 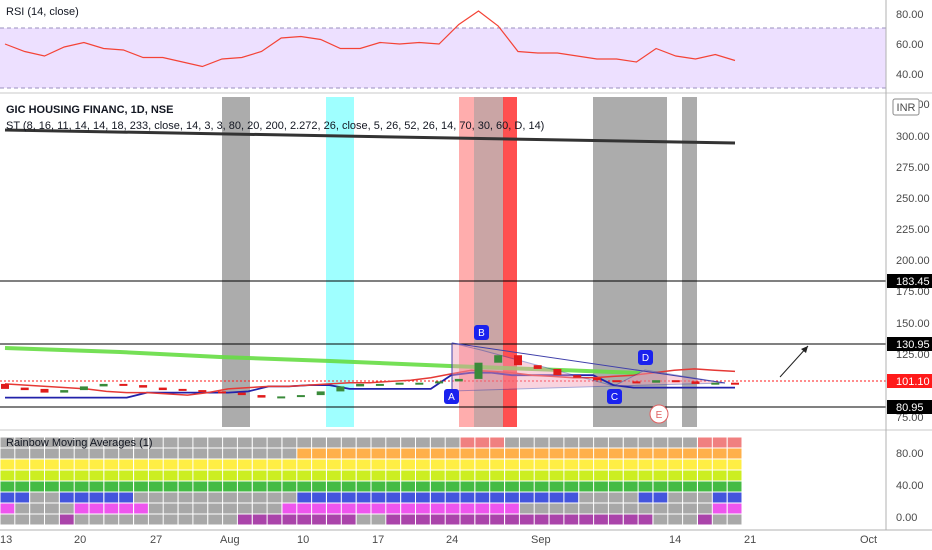 What do you see at coordinates (909, 407) in the screenshot?
I see `price-badge-81: 80.95` at bounding box center [909, 407].